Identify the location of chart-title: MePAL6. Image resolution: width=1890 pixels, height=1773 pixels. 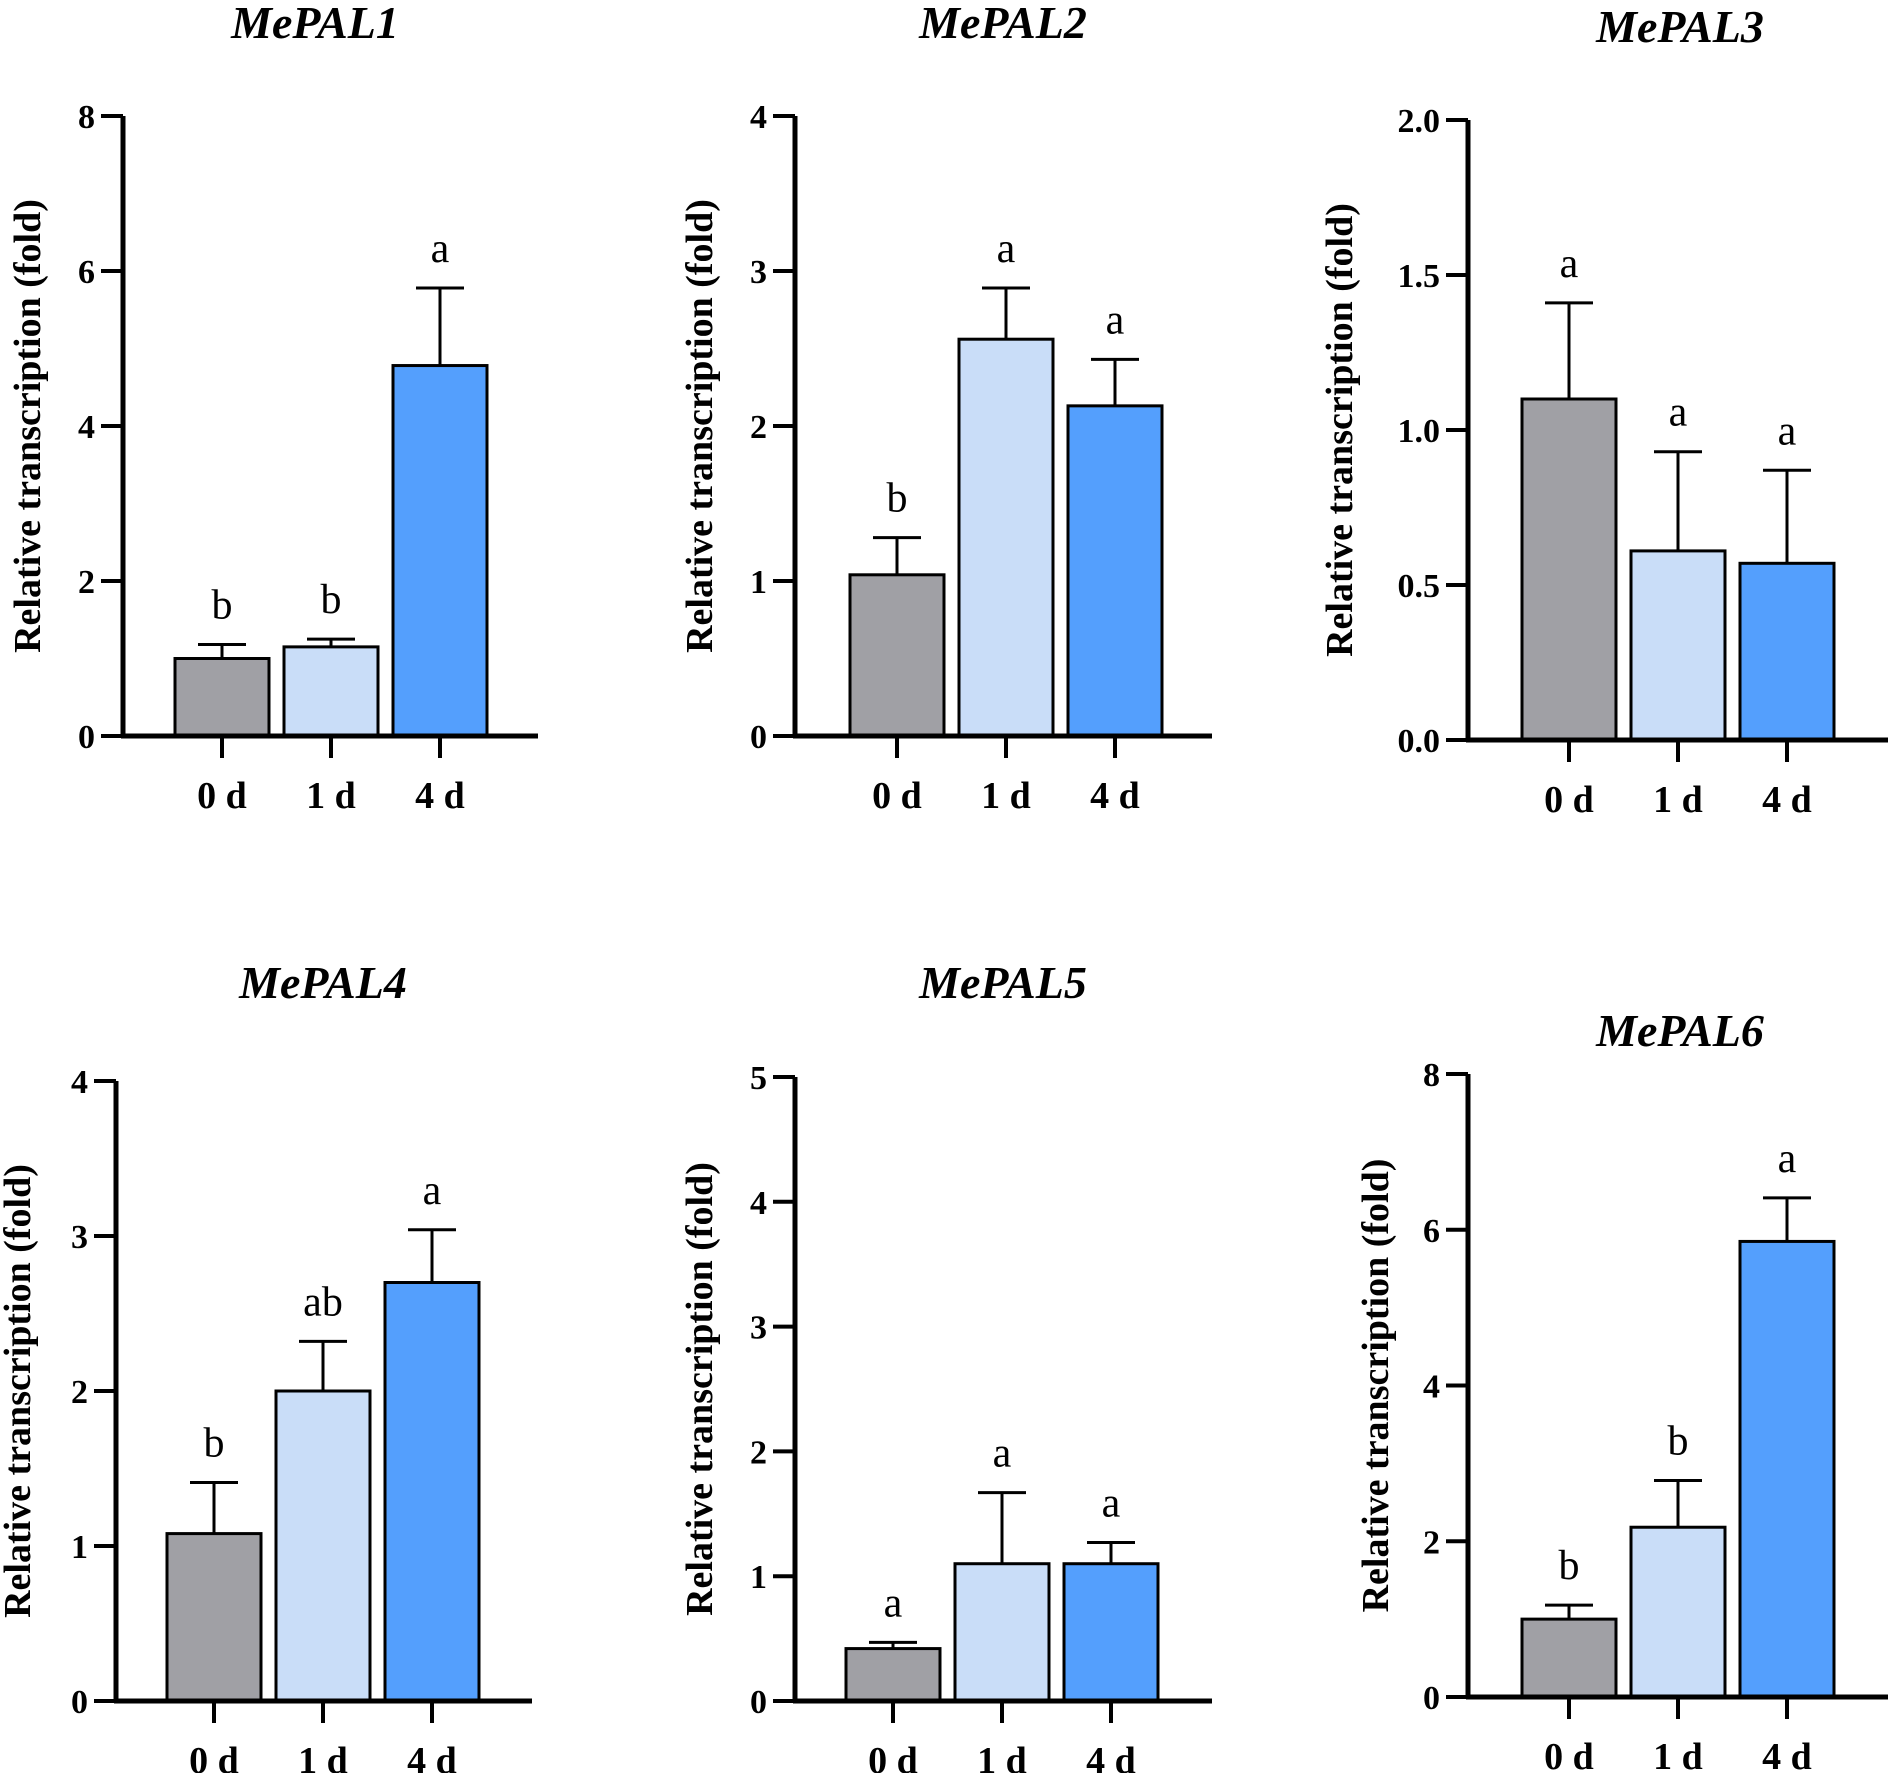
(1679, 1030).